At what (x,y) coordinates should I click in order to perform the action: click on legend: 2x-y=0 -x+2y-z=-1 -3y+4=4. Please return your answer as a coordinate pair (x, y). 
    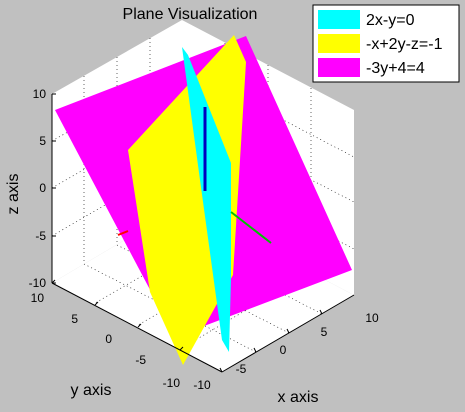
    Looking at the image, I should click on (386, 43).